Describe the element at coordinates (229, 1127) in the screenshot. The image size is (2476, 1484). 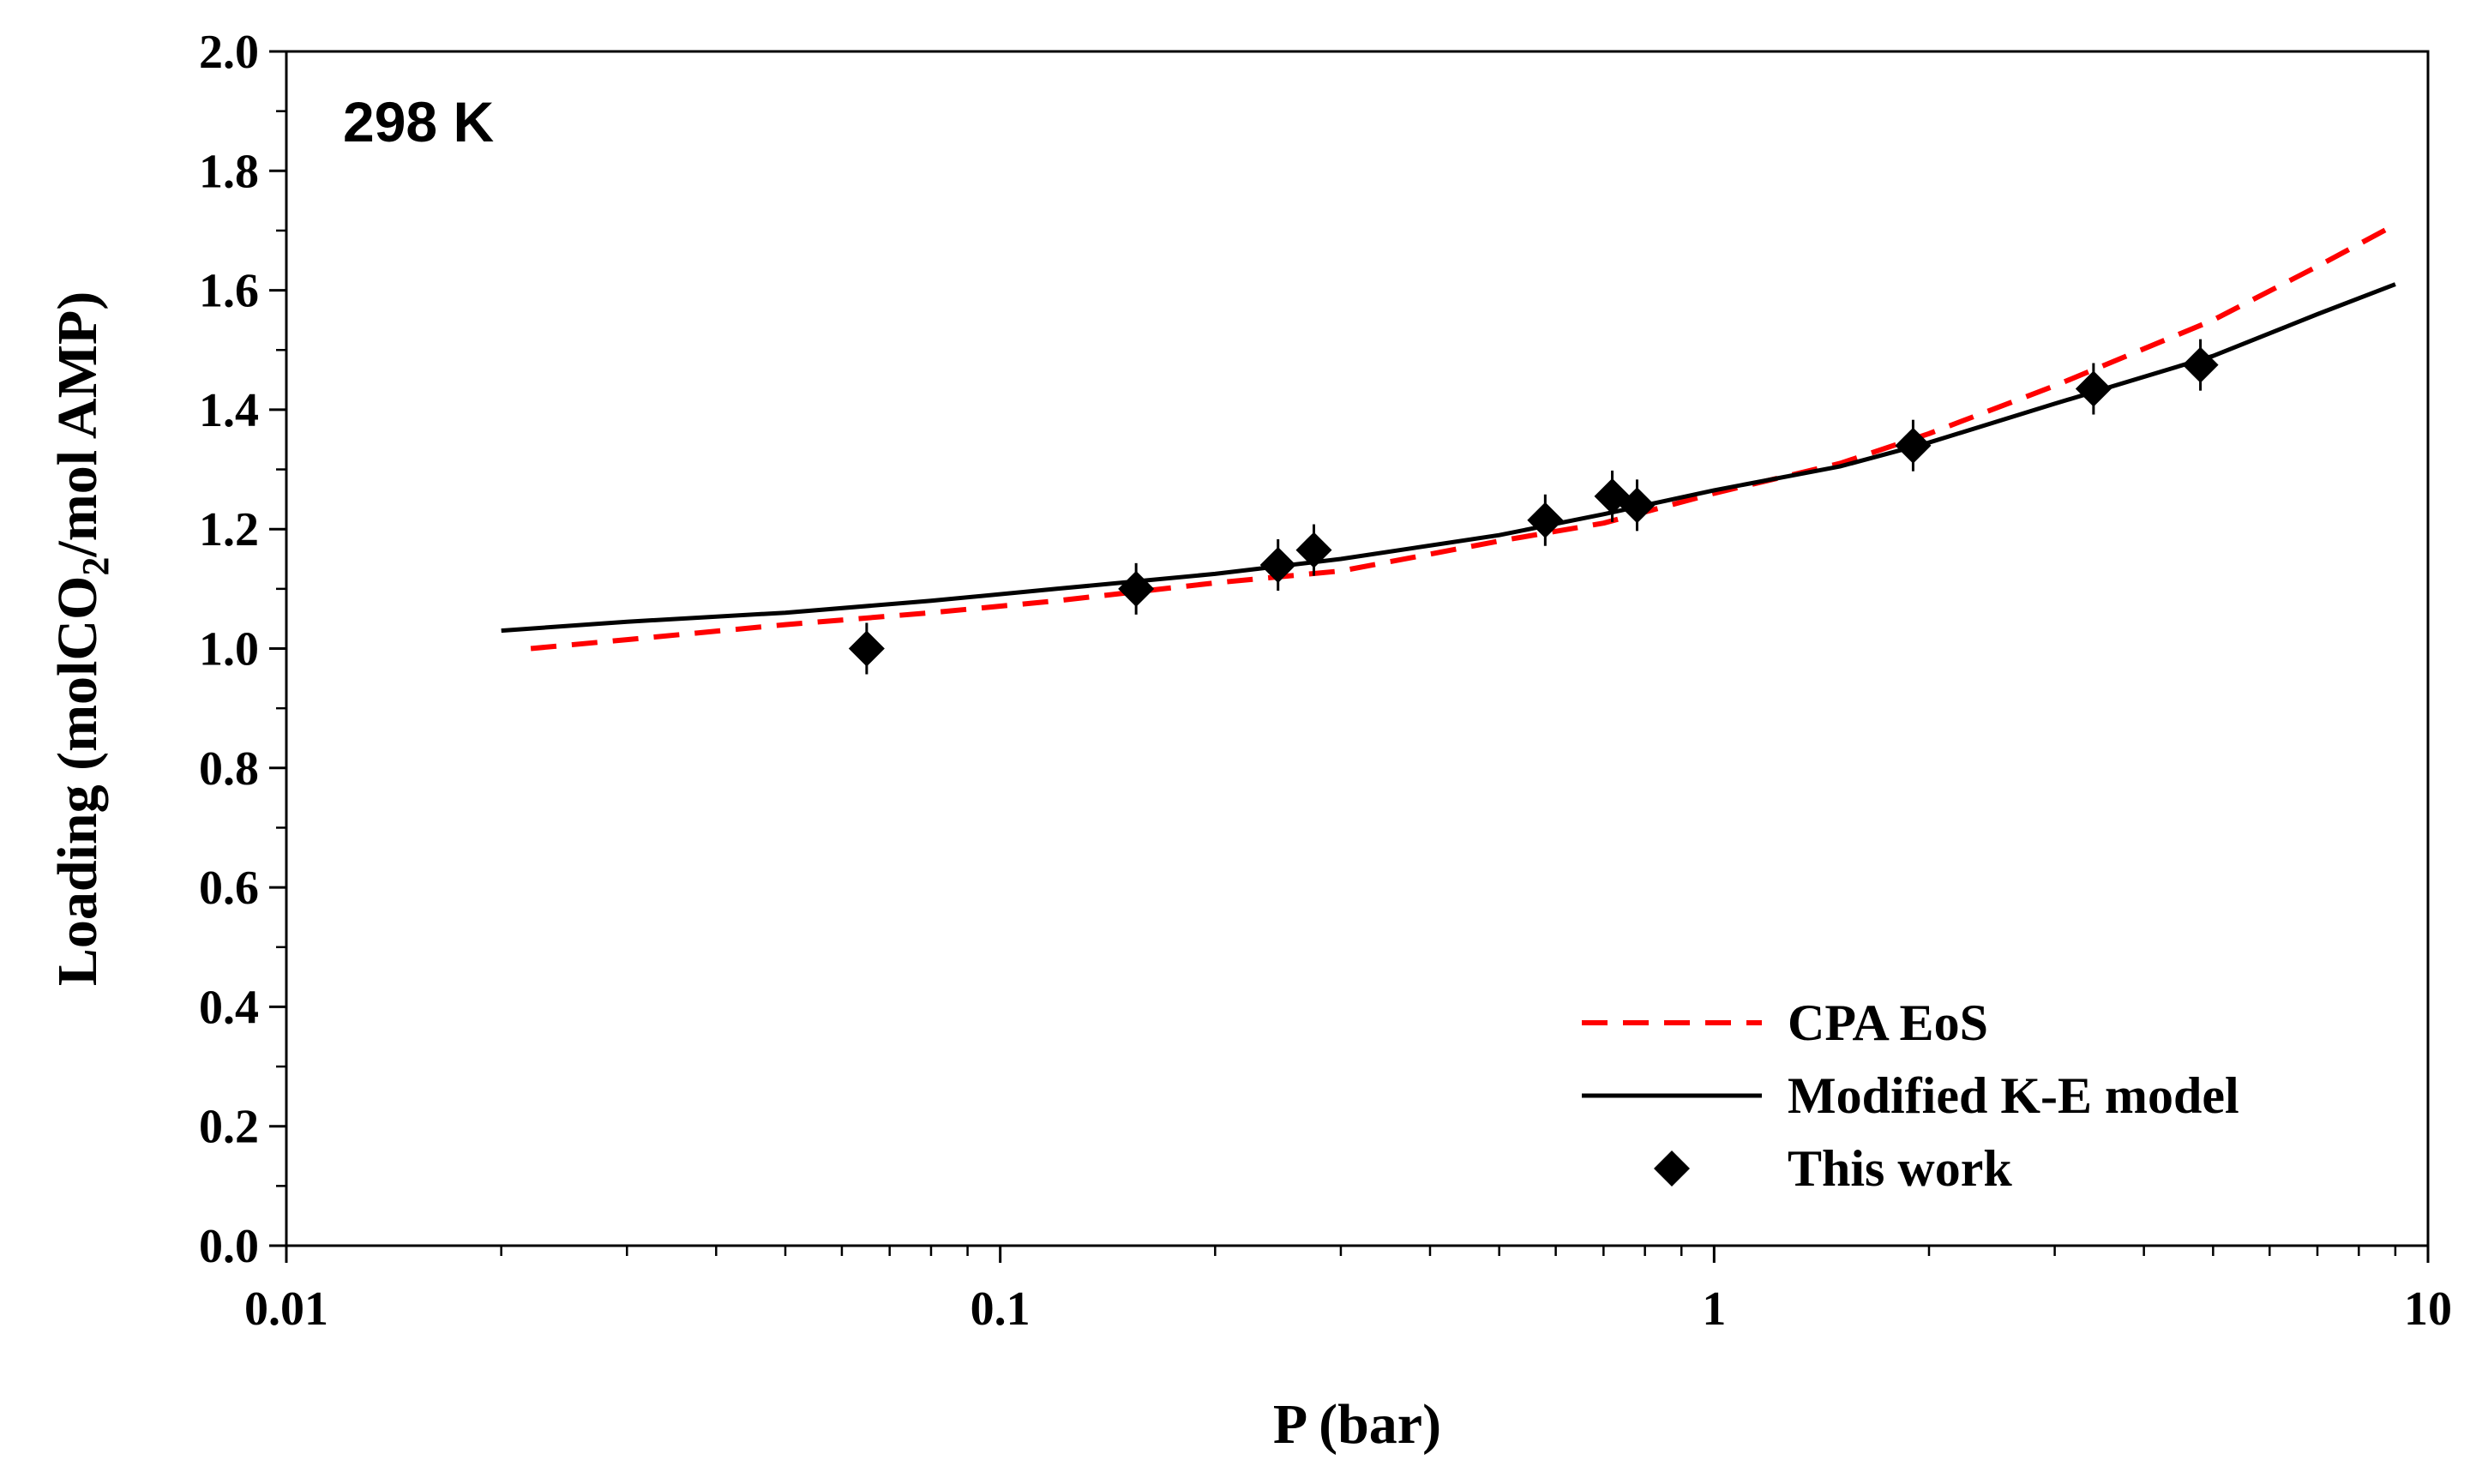
I see `y-tick-label: 0.2` at that location.